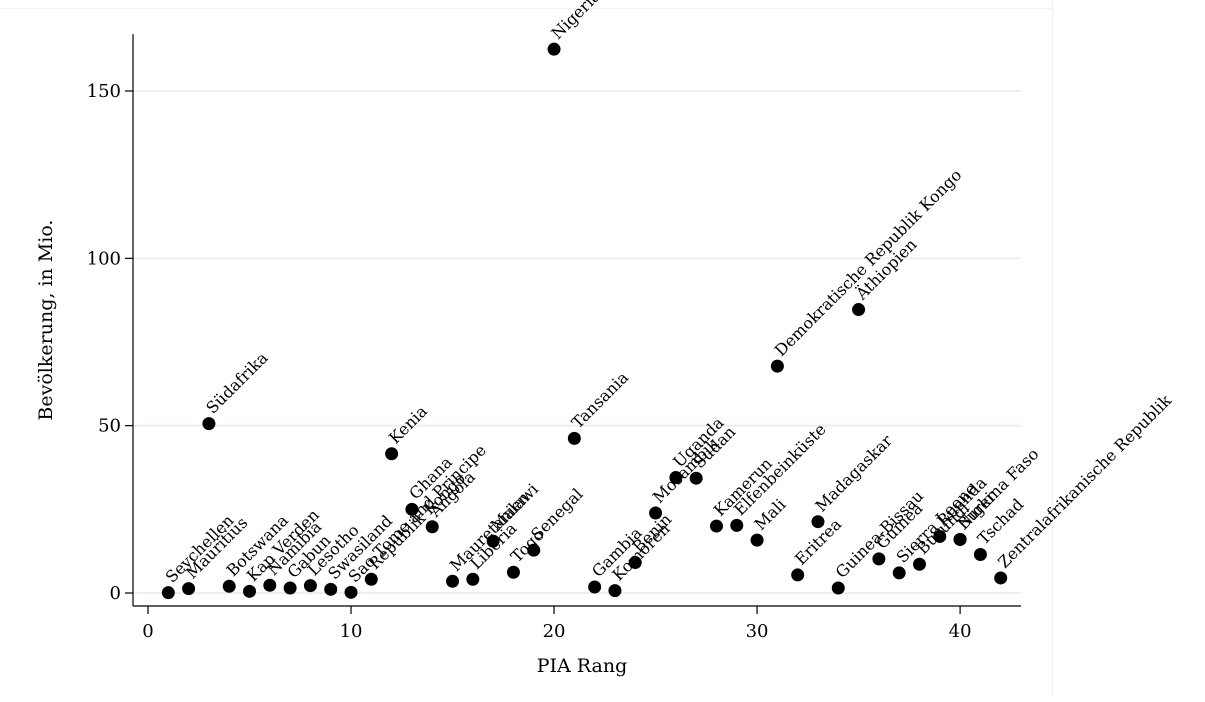 The width and height of the screenshot is (1205, 702). What do you see at coordinates (115, 593) in the screenshot?
I see `y-tick-label: 0` at bounding box center [115, 593].